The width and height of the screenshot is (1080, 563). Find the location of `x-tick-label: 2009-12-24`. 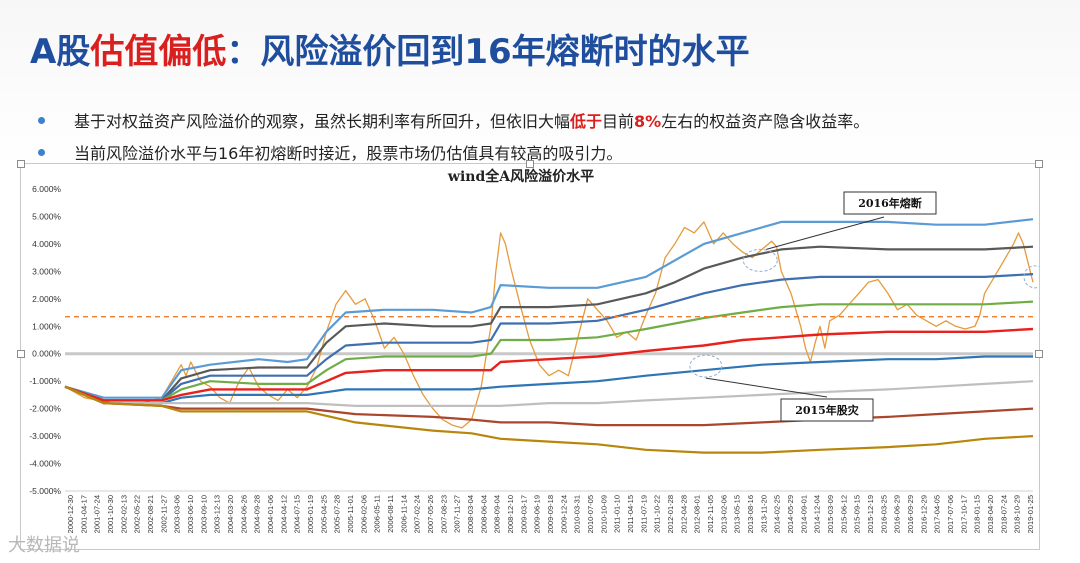

x-tick-label: 2009-12-24 is located at coordinates (563, 514).